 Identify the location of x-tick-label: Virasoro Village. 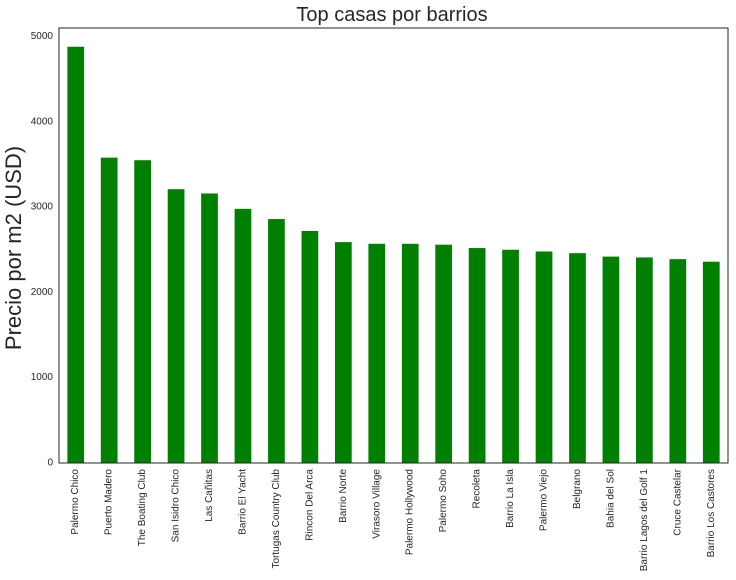
(376, 504).